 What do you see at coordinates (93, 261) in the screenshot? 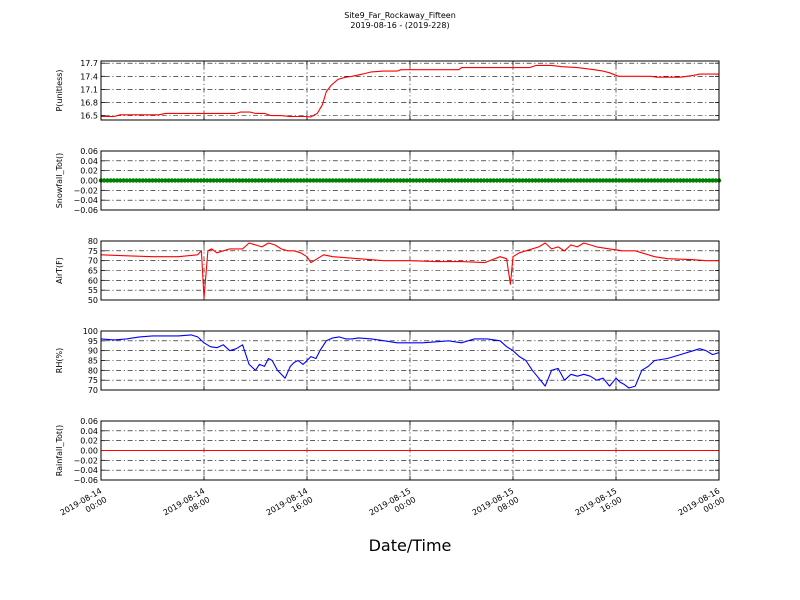
I see `y-tick-label: 70` at bounding box center [93, 261].